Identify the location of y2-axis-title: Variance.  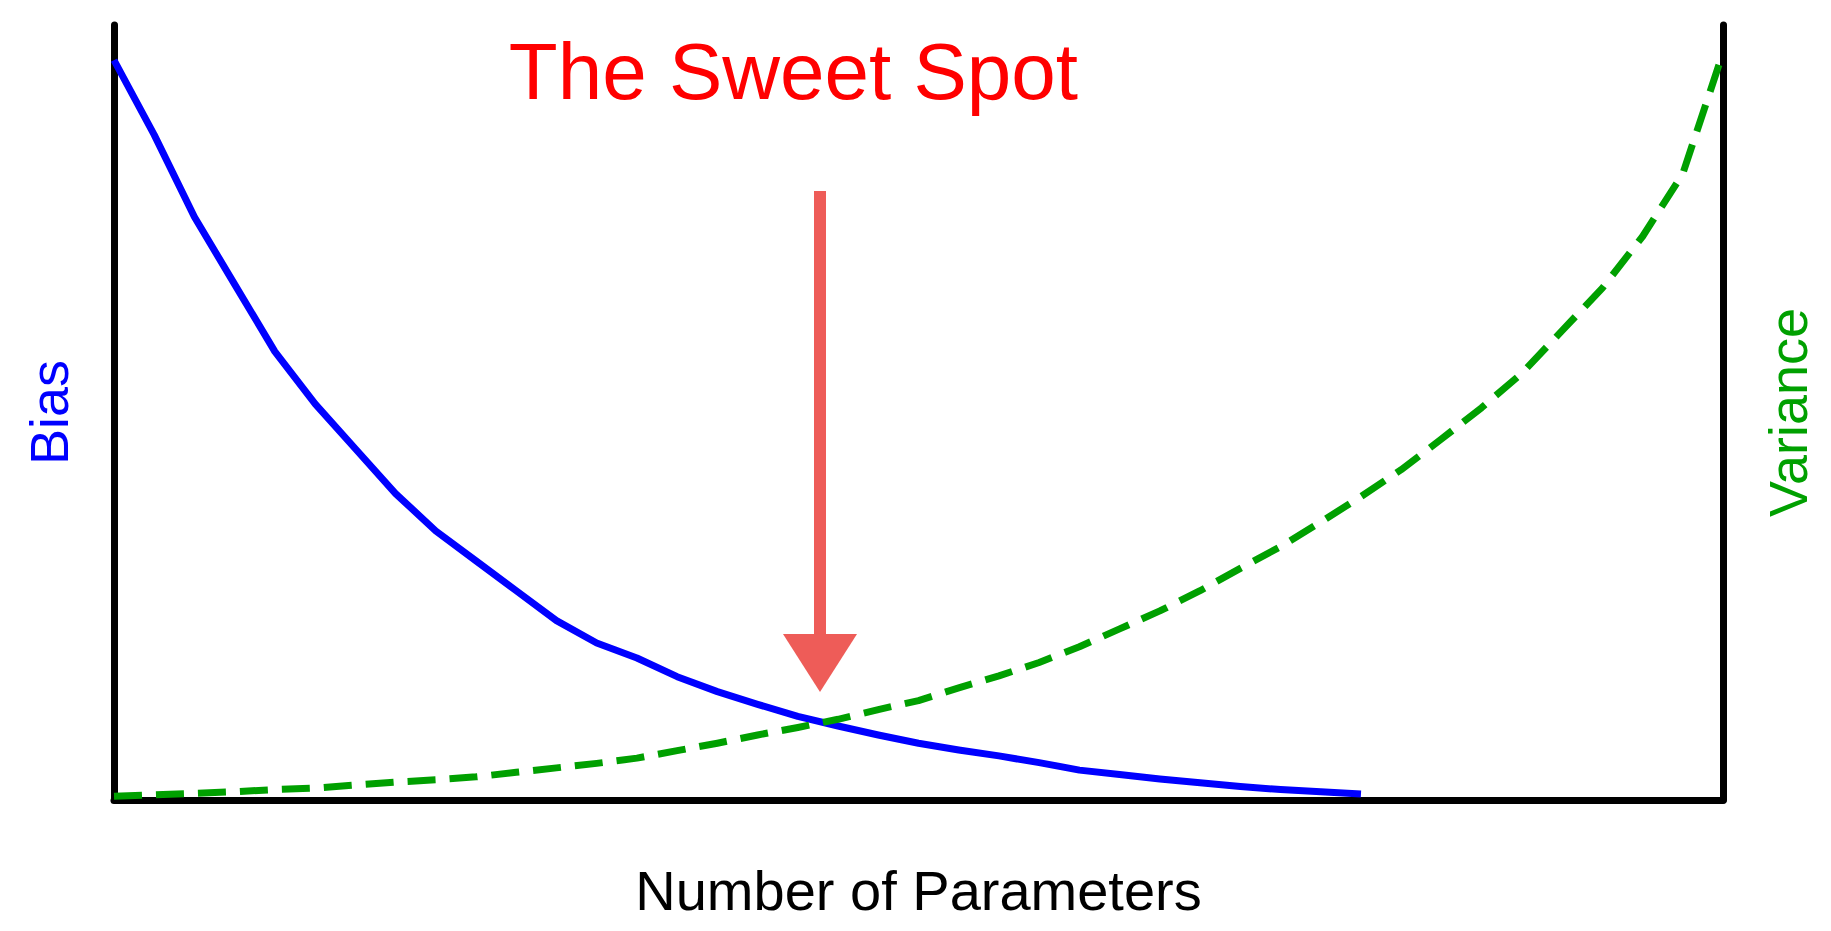
(1788, 412).